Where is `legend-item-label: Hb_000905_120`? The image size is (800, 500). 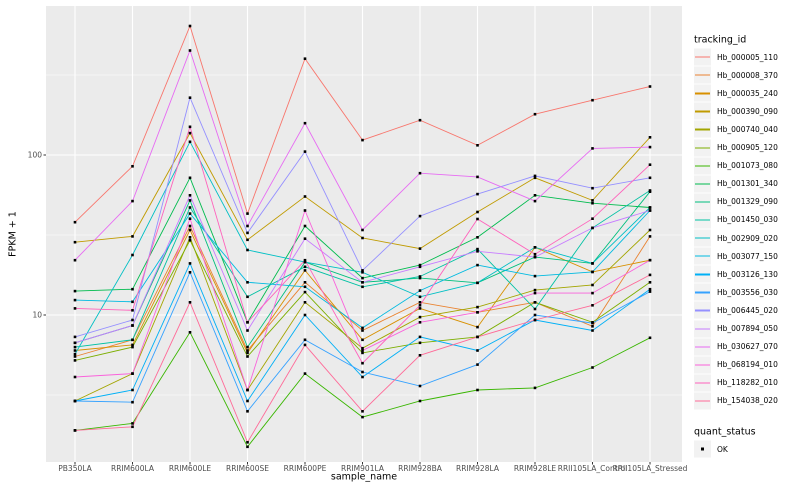 legend-item-label: Hb_000905_120 is located at coordinates (747, 147).